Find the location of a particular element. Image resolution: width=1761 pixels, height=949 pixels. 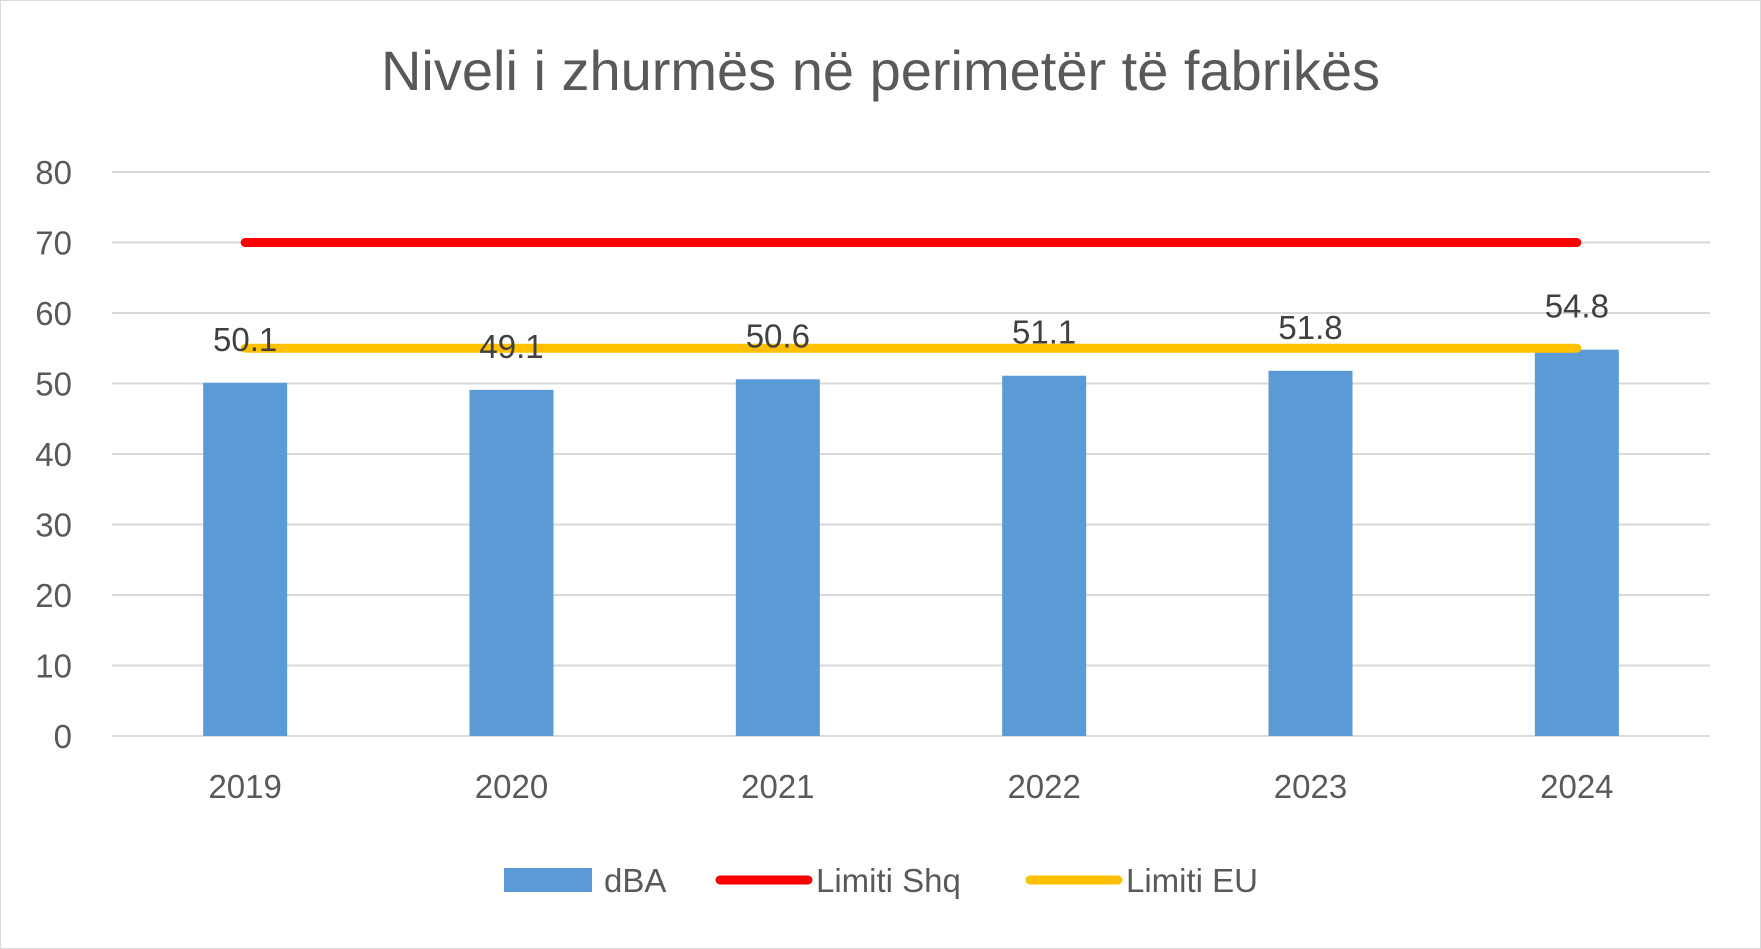

data-label: 49.1 is located at coordinates (511, 346).